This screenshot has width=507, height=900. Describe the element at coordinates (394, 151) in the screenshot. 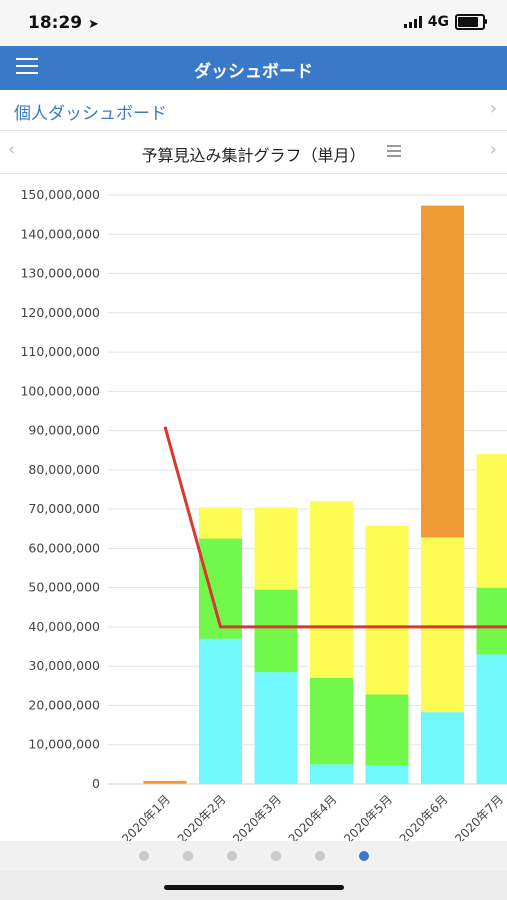

I see `chart-menu-icon` at that location.